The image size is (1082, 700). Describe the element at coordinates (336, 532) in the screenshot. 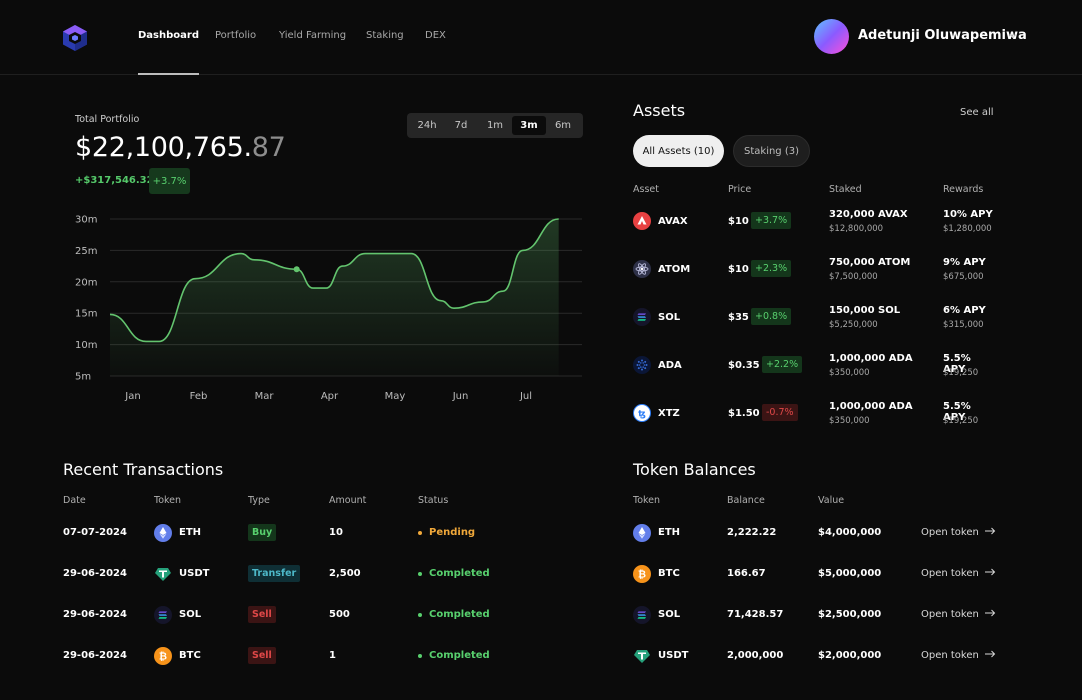

I see `tx-amount: 10` at that location.